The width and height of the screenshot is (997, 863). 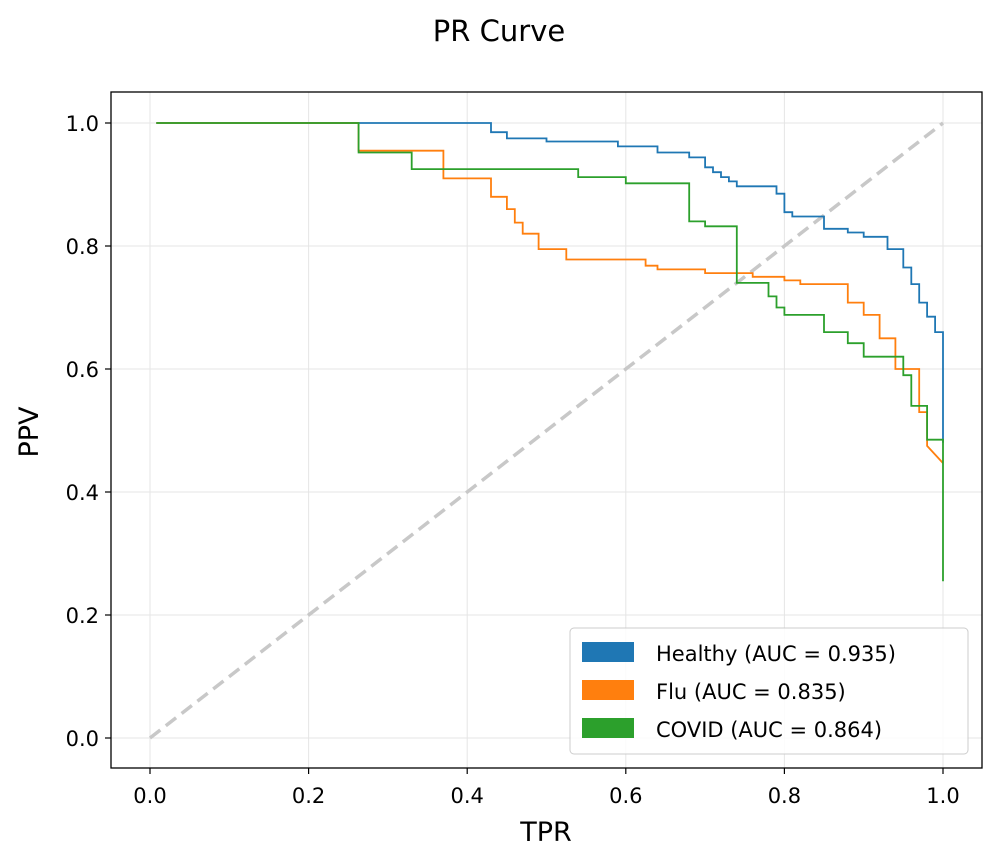 I want to click on x-tick-label: 0.8, so click(x=784, y=796).